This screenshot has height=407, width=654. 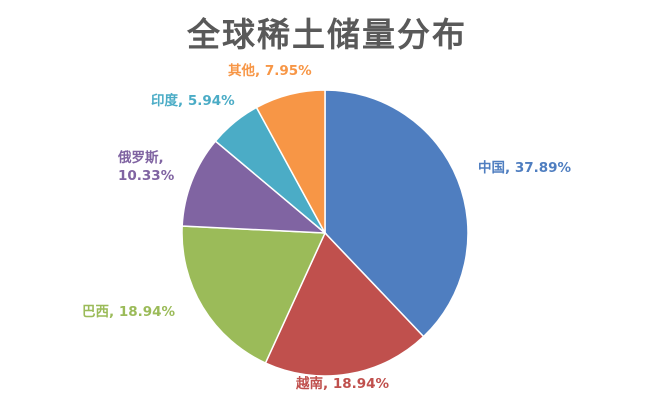 I want to click on slice-label-other: 其他, 7.95%, so click(x=270, y=71).